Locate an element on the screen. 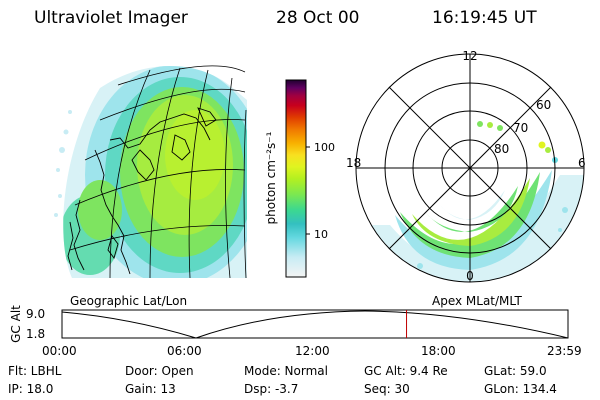  colorbar is located at coordinates (297, 178).